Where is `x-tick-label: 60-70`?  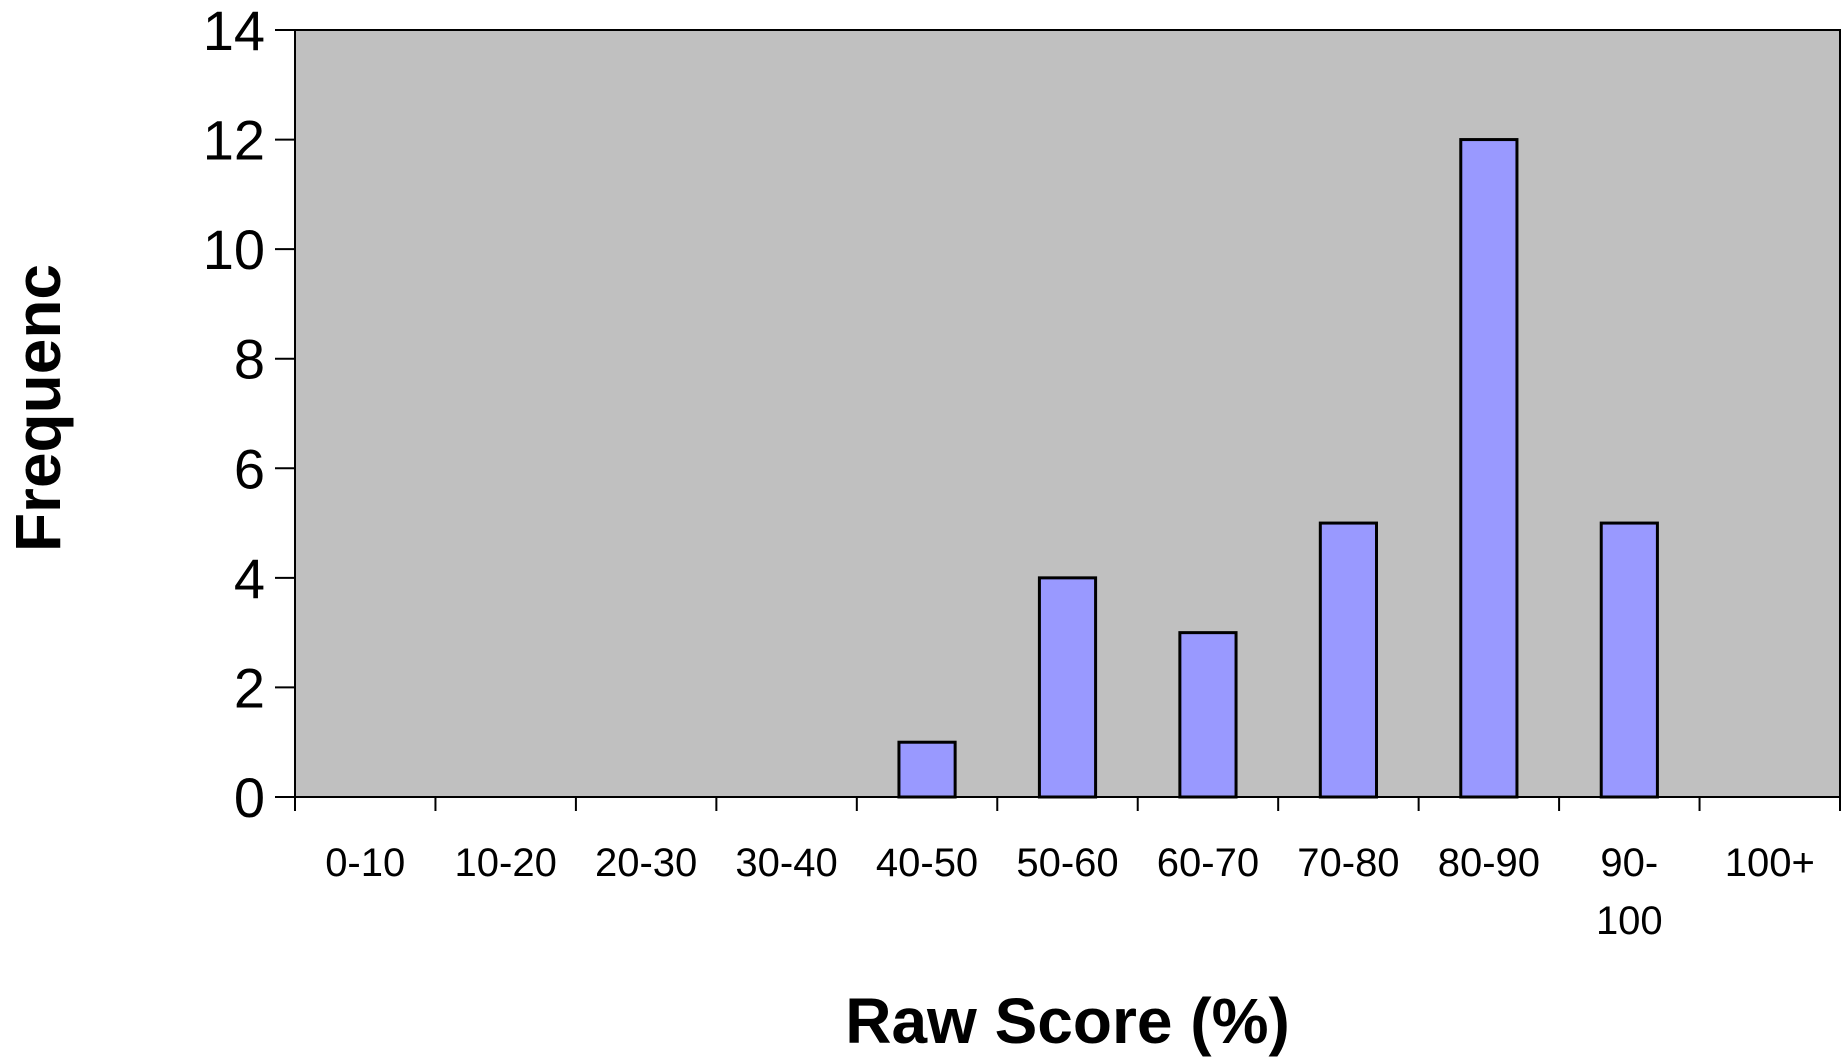 x-tick-label: 60-70 is located at coordinates (1208, 863).